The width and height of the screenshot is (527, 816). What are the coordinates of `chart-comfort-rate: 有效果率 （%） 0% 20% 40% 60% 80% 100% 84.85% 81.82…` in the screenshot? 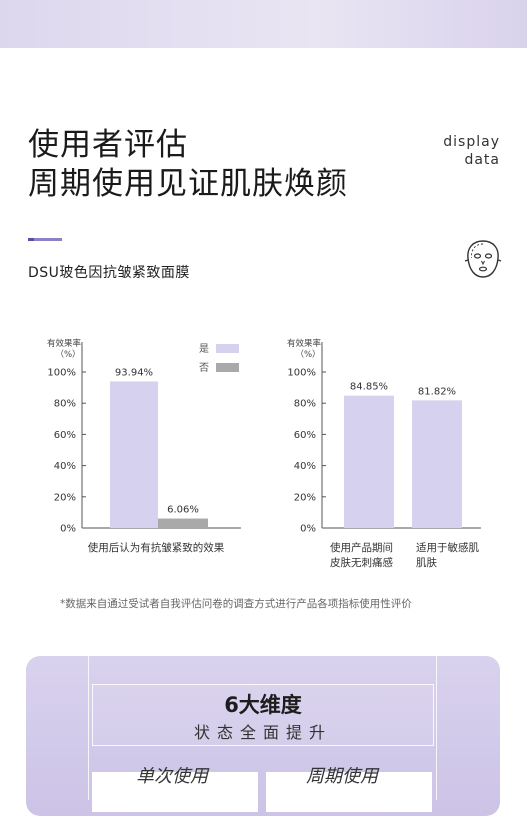 It's located at (384, 453).